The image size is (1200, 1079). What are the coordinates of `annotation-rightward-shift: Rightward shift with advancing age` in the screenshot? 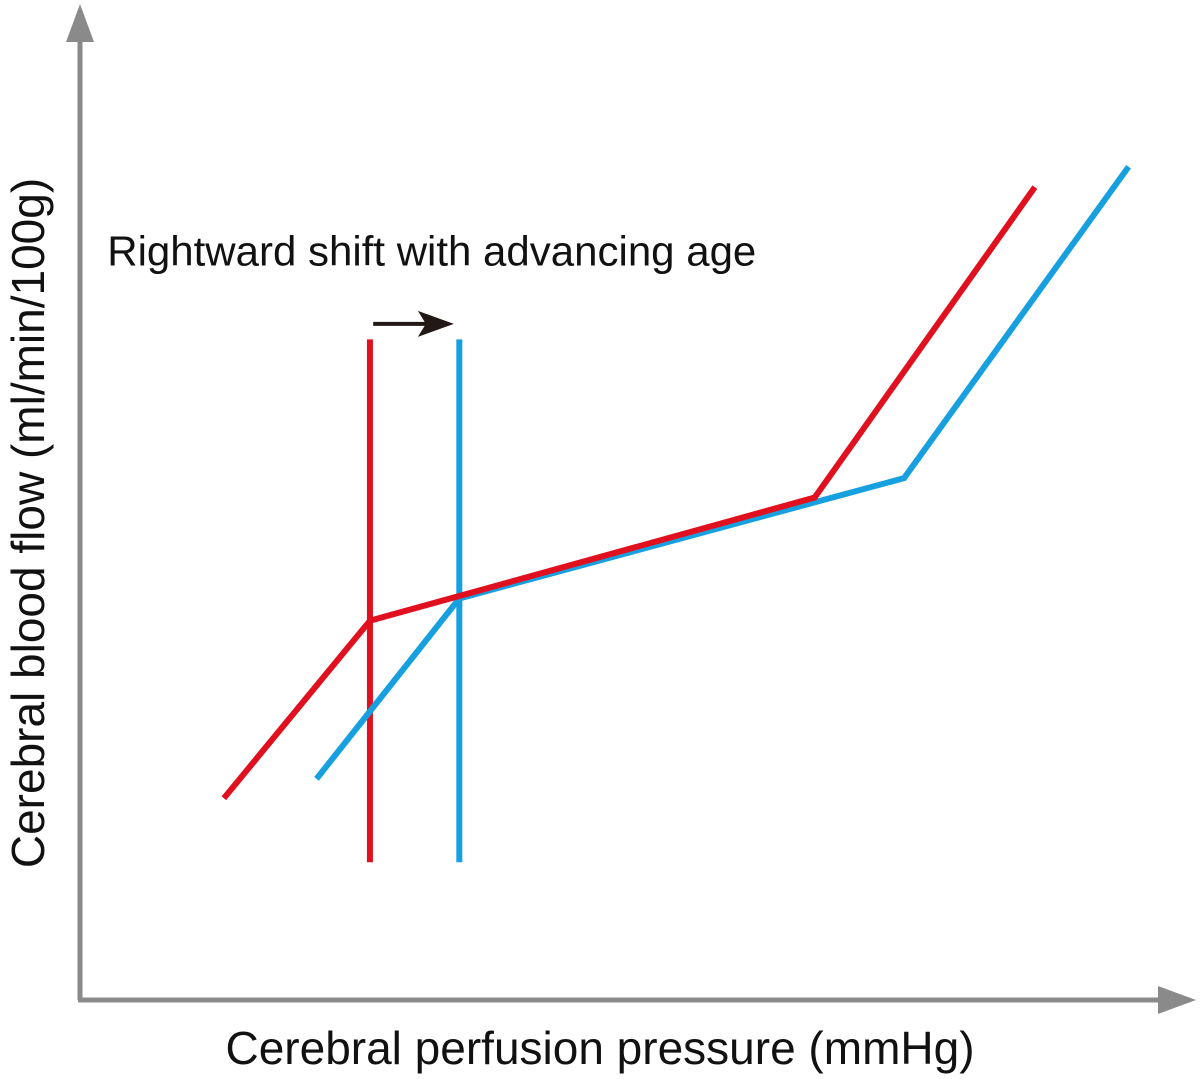 It's located at (431, 251).